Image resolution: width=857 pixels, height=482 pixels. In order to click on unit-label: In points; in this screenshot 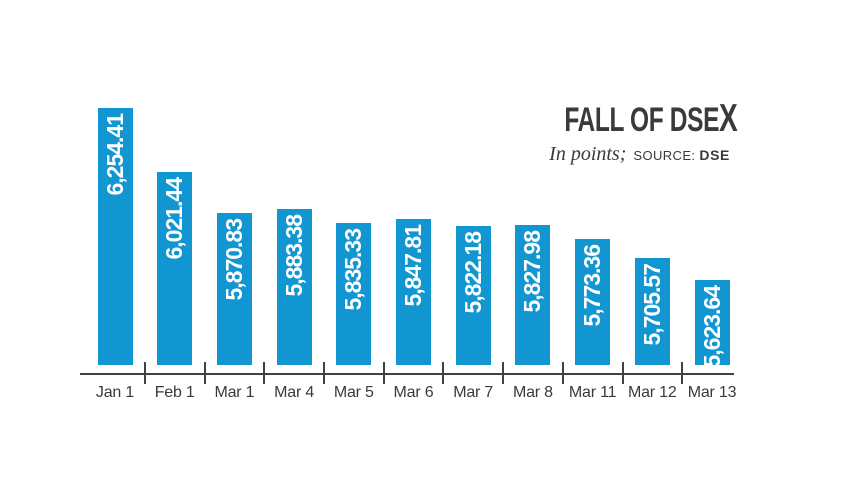, I will do `click(588, 154)`.